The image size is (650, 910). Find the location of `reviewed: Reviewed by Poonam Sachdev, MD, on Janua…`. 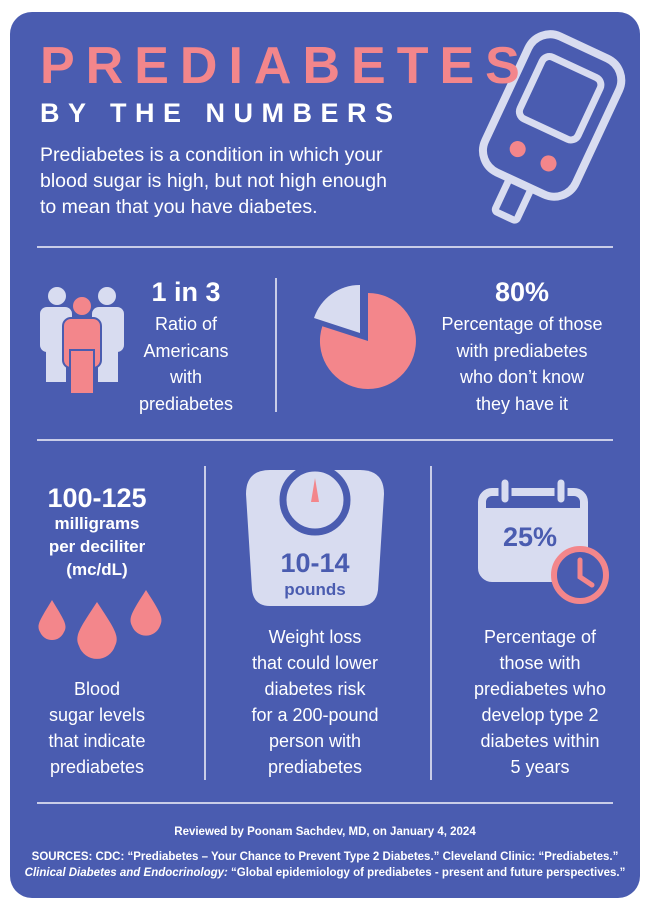

reviewed: Reviewed by Poonam Sachdev, MD, on Janua… is located at coordinates (325, 832).